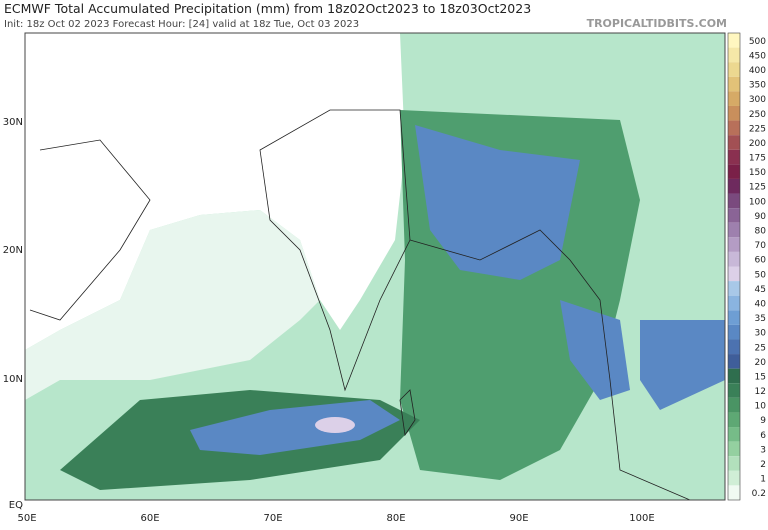 The width and height of the screenshot is (768, 530). I want to click on colorbar-frame, so click(734, 266).